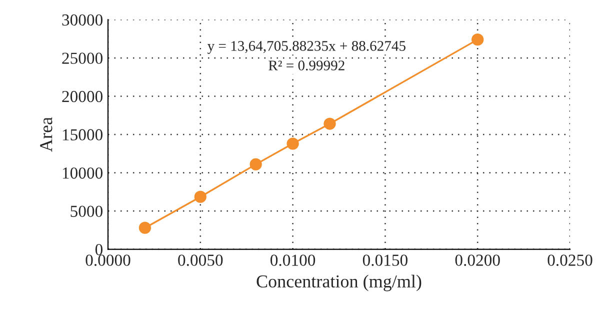 Image resolution: width=600 pixels, height=328 pixels. I want to click on x-axis-title: Concentration (mg/ml), so click(339, 283).